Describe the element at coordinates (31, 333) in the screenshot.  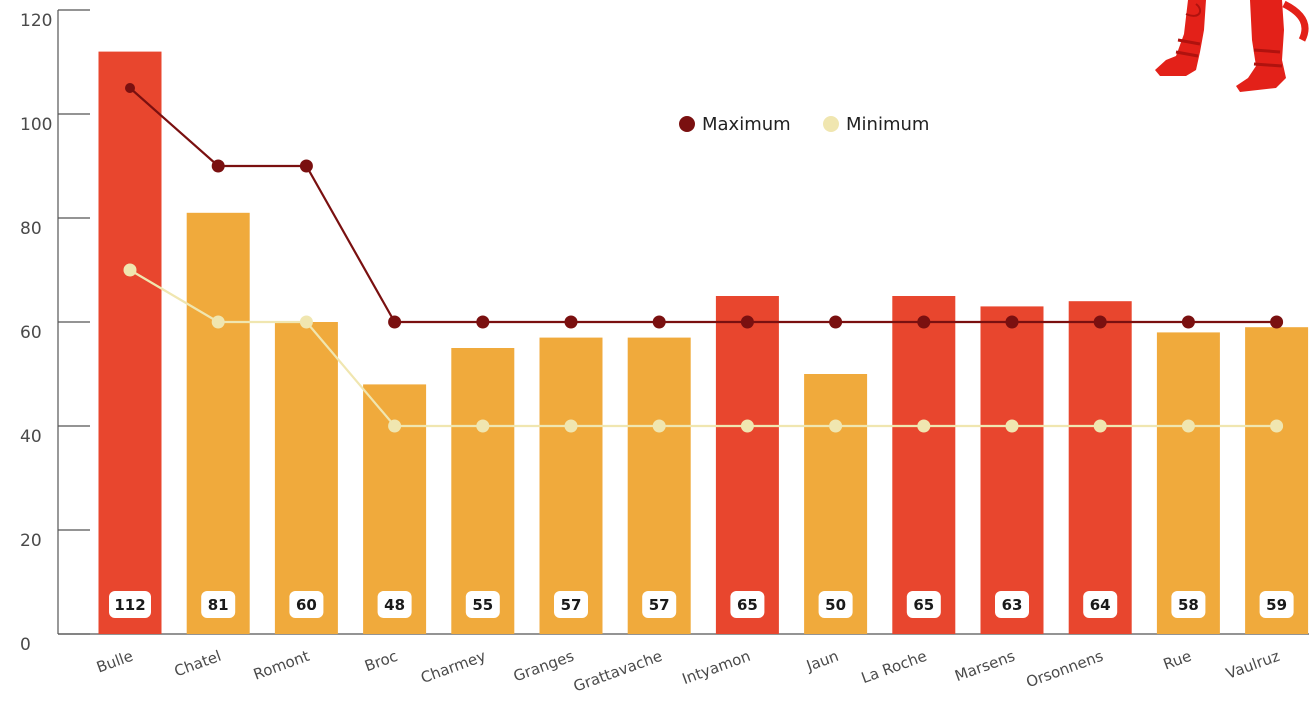
I see `y-tick-label: 60` at that location.